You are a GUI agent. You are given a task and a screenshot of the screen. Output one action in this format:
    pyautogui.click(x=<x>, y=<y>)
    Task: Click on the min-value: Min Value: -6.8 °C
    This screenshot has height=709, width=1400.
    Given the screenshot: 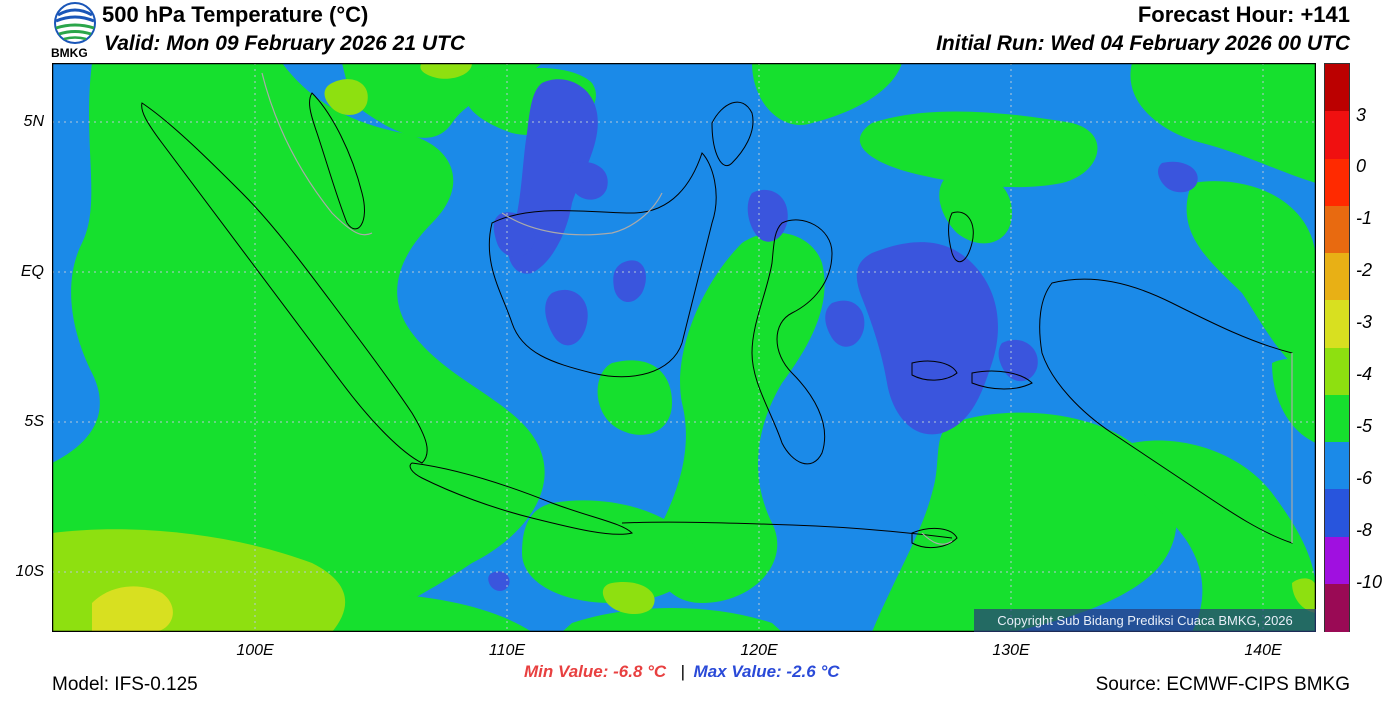 What is the action you would take?
    pyautogui.click(x=595, y=671)
    